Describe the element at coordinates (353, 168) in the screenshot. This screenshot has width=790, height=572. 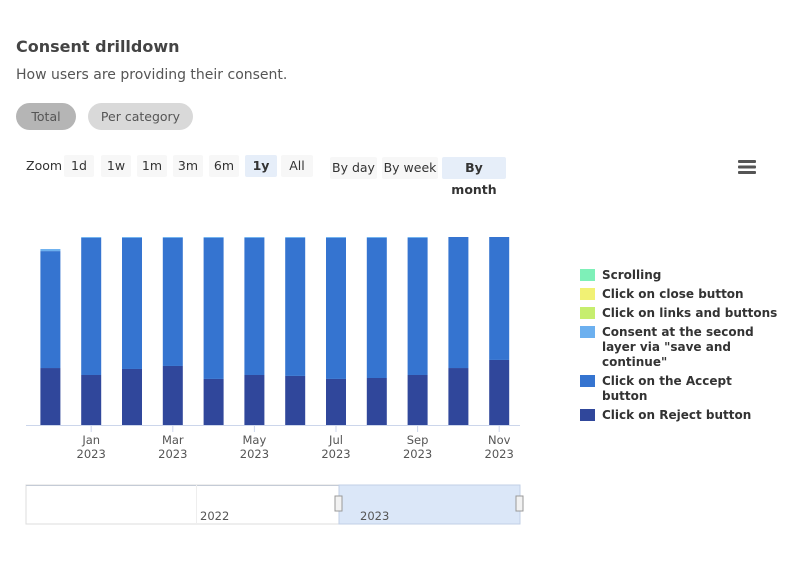
I see `period-button: By day` at that location.